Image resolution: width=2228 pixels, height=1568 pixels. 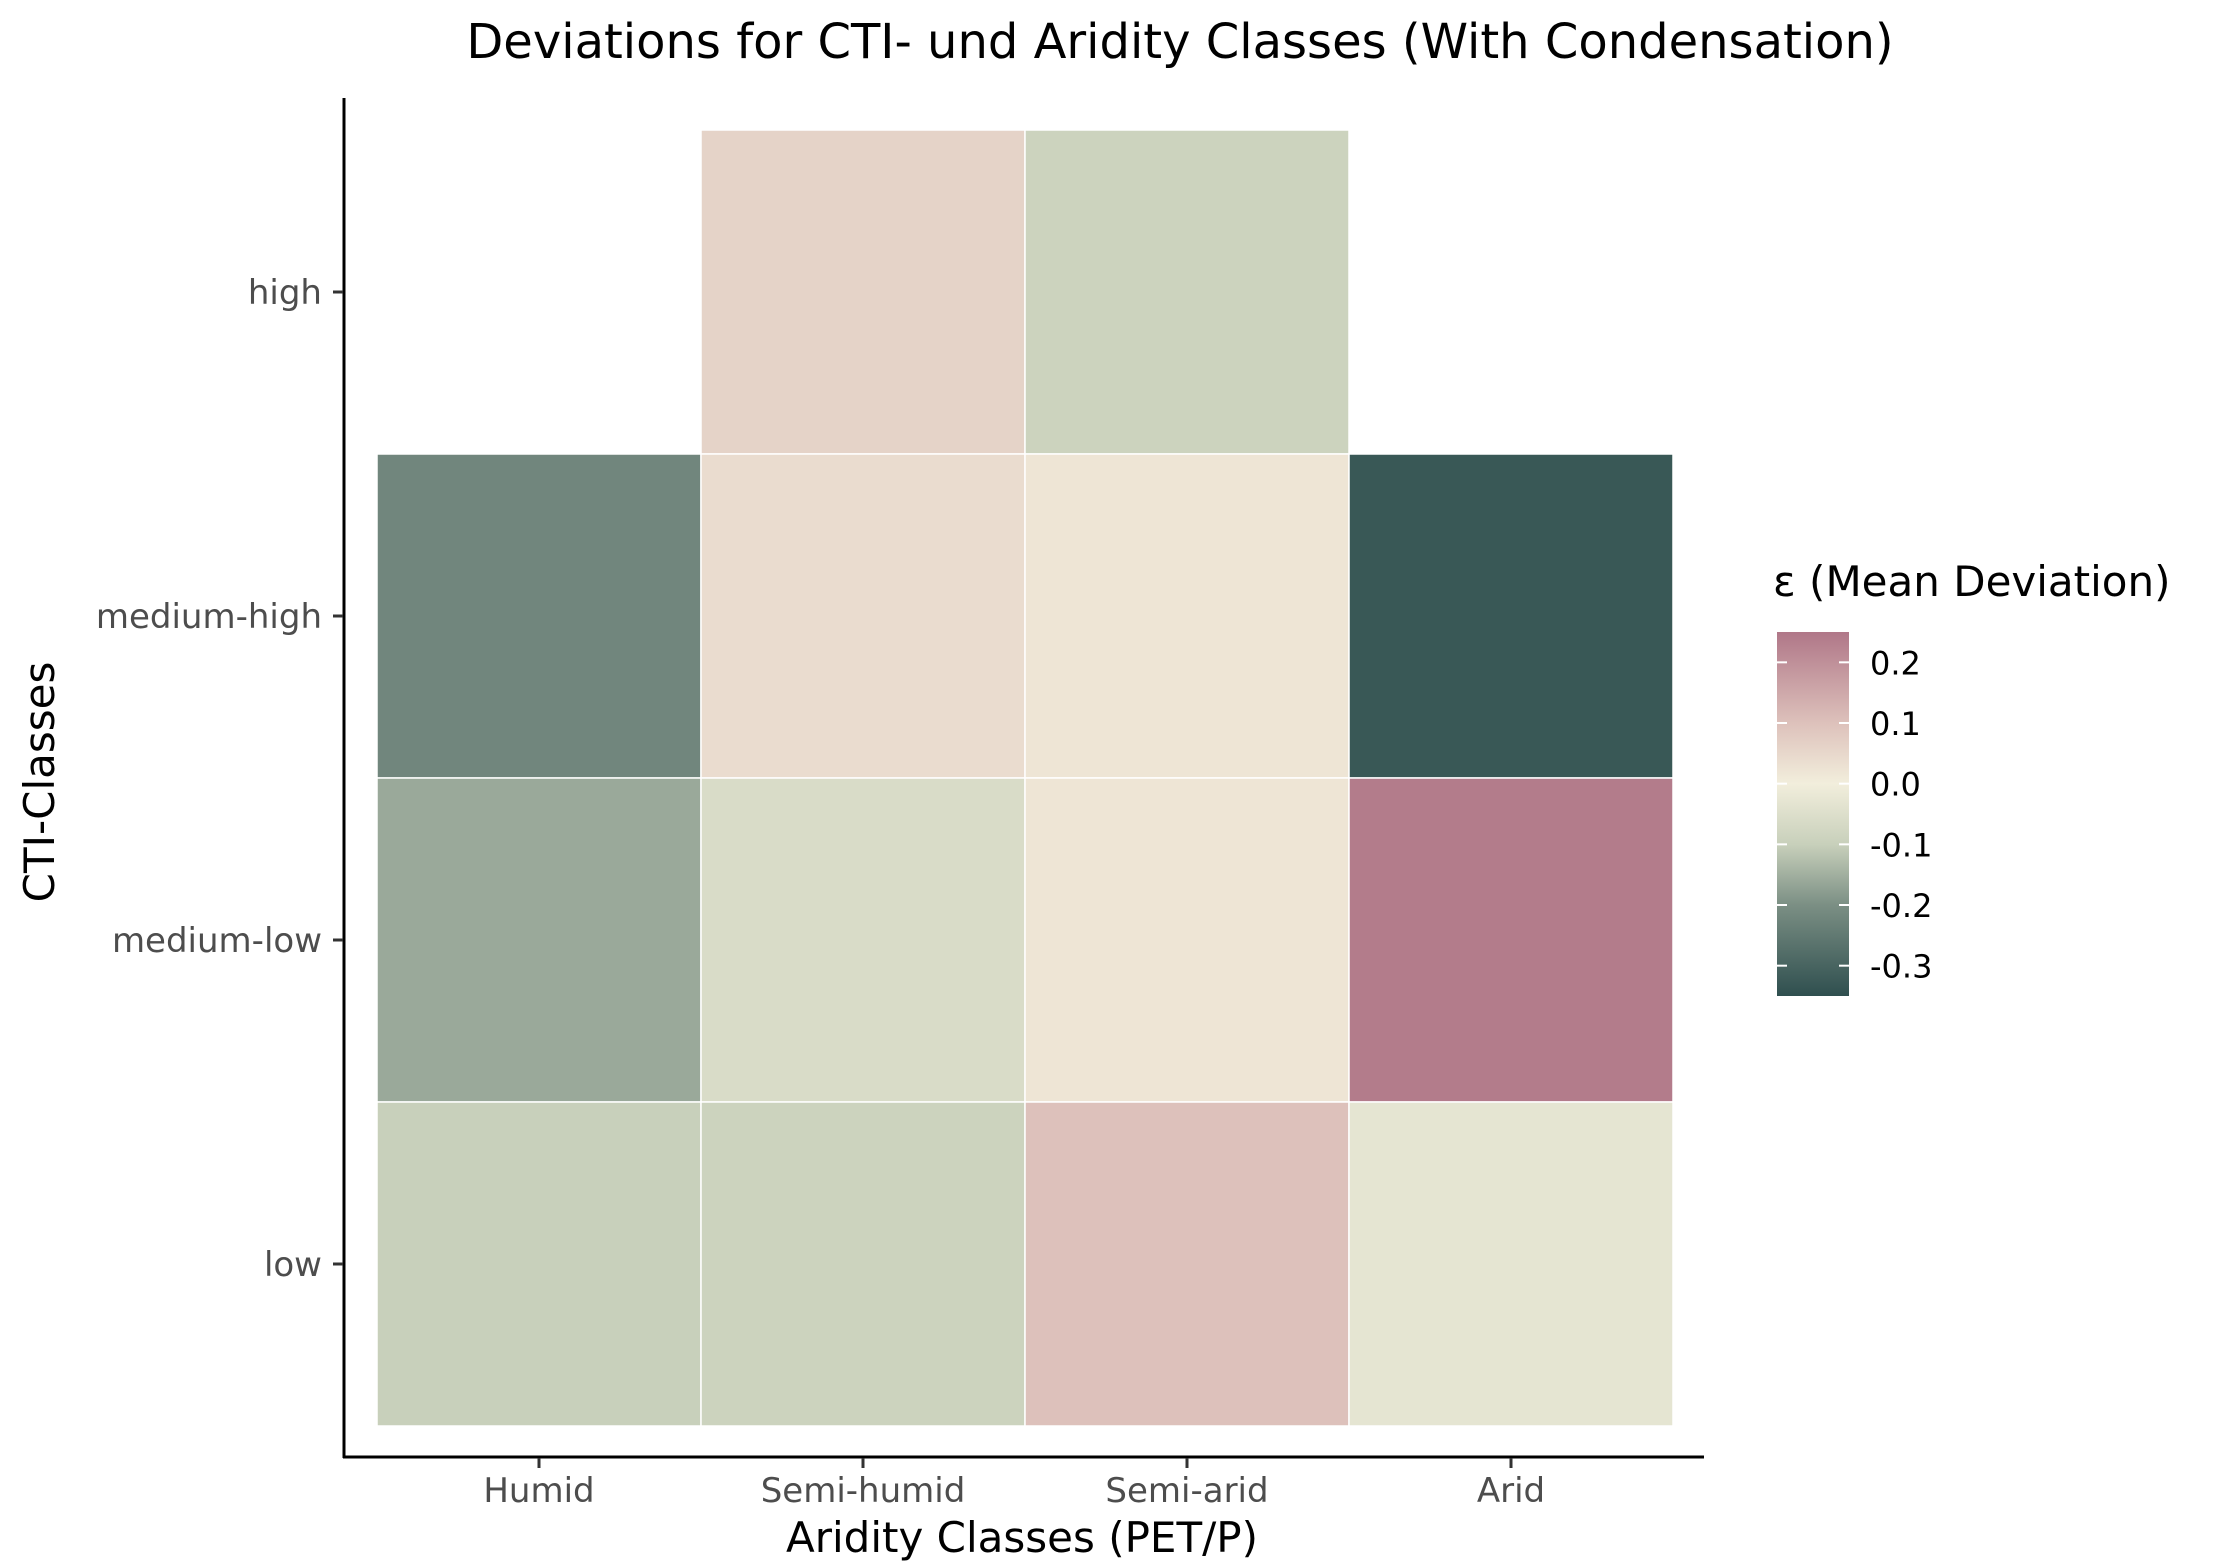 I want to click on legend-tick-label: 0.1, so click(x=1895, y=724).